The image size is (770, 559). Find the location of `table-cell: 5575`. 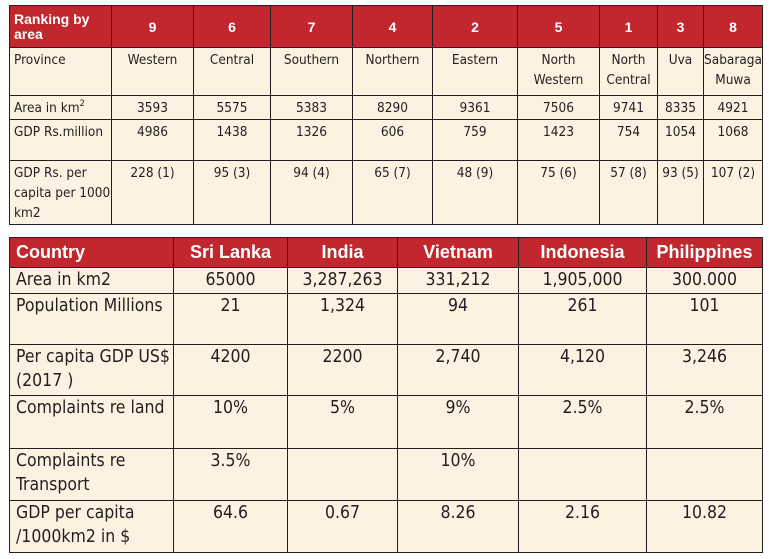

table-cell: 5575 is located at coordinates (232, 107).